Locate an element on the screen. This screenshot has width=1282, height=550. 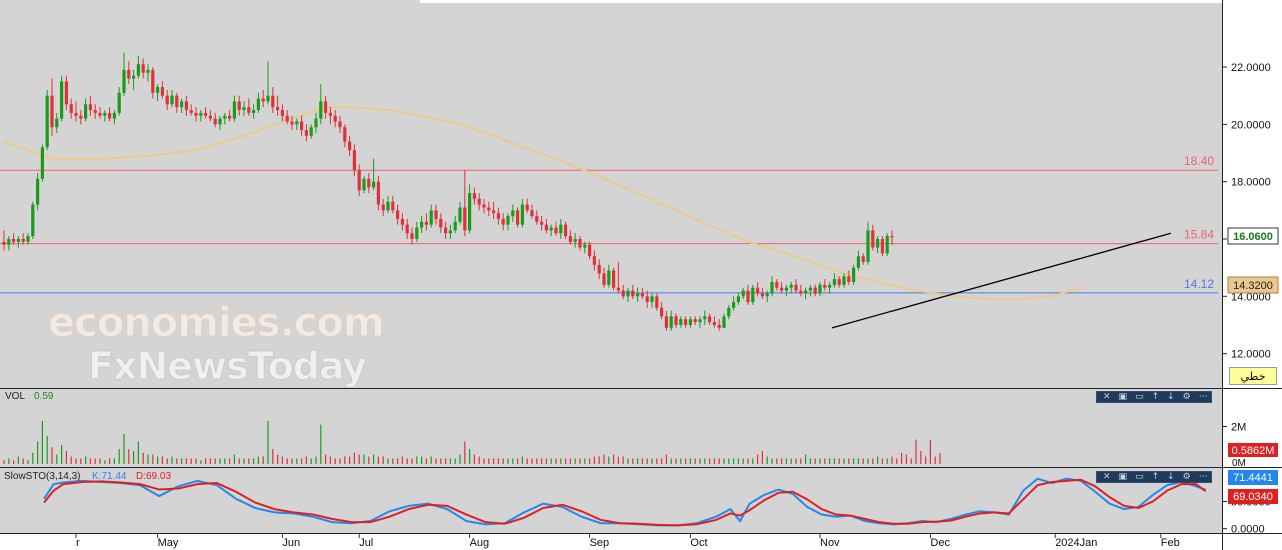
stoch-d-tag-bg is located at coordinates (1253, 496).